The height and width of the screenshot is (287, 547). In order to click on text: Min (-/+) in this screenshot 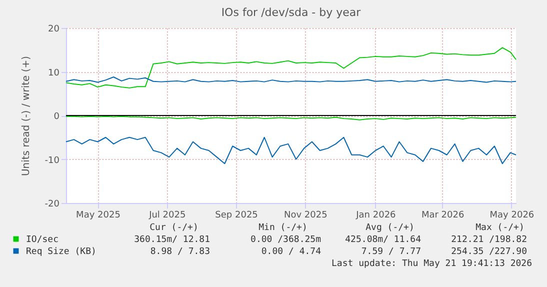, I will do `click(283, 228)`.